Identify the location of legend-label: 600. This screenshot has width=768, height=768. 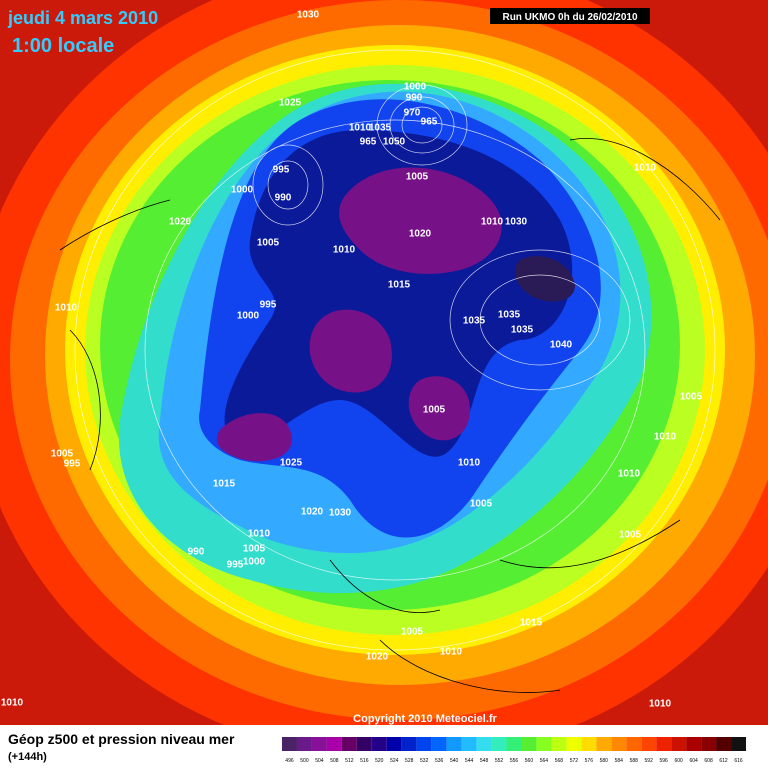
(678, 761).